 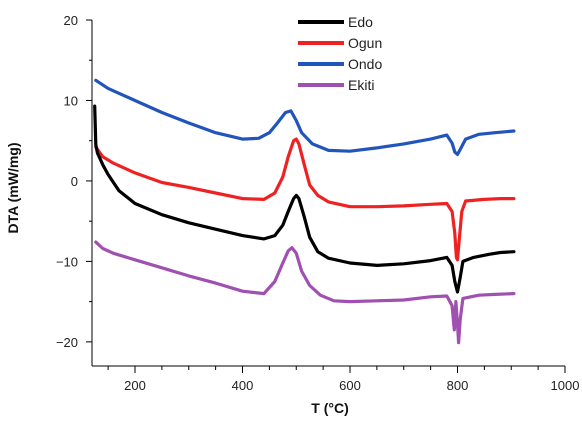 What do you see at coordinates (565, 385) in the screenshot?
I see `x-tick-label: 1000` at bounding box center [565, 385].